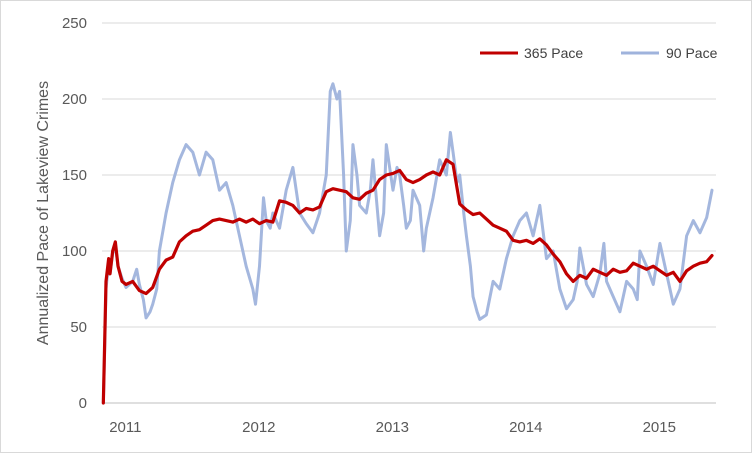 Image resolution: width=752 pixels, height=453 pixels. I want to click on x-tick-labels: 2011 2012 2013 2014 2015, so click(392, 427).